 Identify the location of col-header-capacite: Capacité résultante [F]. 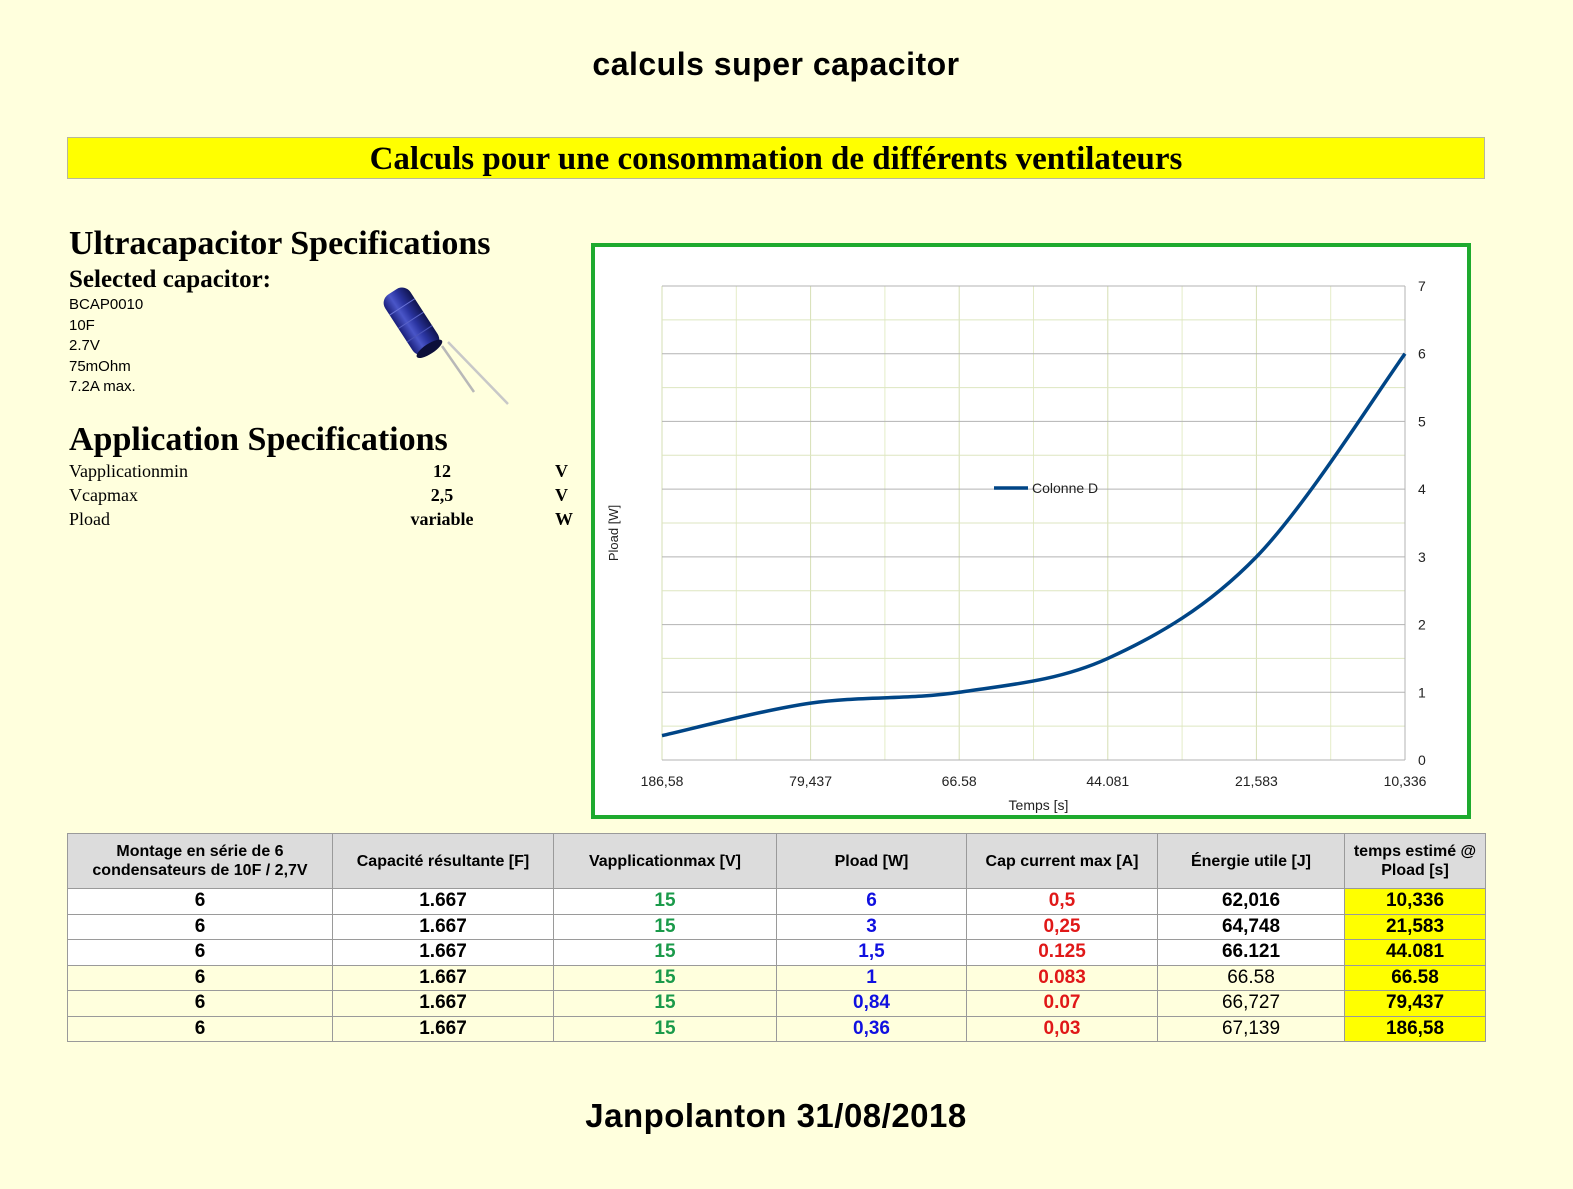
(443, 861).